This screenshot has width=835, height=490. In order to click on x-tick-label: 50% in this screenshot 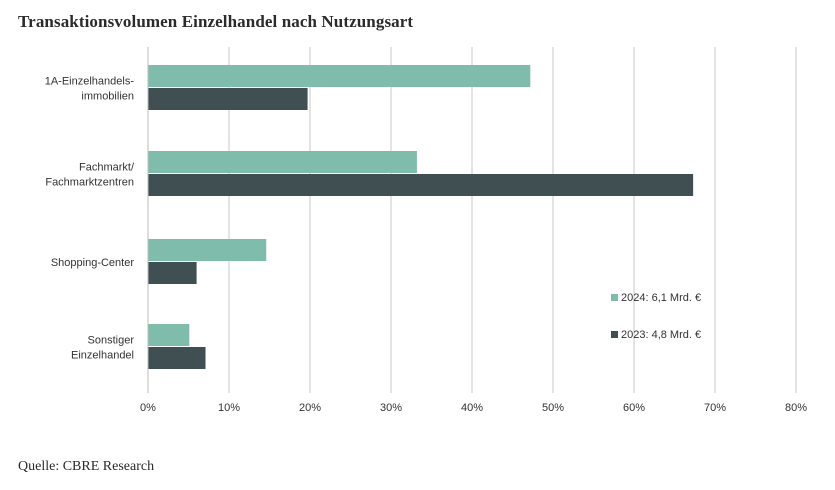, I will do `click(553, 408)`.